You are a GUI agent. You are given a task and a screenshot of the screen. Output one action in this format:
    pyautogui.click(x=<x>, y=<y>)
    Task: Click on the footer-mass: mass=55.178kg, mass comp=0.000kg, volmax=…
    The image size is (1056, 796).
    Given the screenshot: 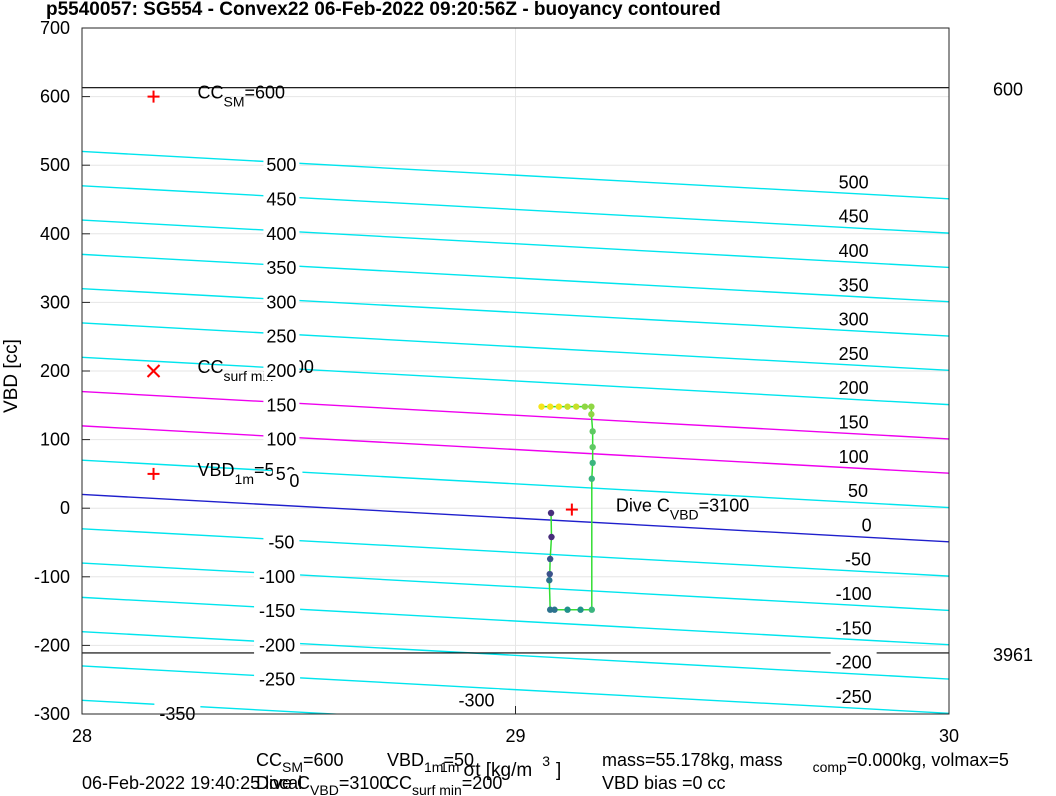 What is the action you would take?
    pyautogui.click(x=805, y=762)
    